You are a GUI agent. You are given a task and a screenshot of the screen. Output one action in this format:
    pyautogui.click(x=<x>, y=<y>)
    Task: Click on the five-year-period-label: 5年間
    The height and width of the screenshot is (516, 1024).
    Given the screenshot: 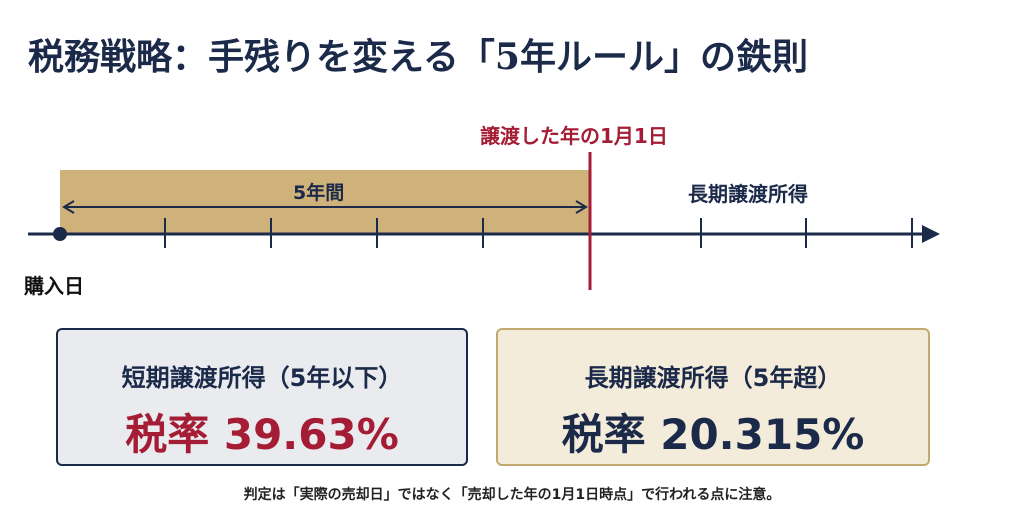 What is the action you would take?
    pyautogui.click(x=319, y=193)
    